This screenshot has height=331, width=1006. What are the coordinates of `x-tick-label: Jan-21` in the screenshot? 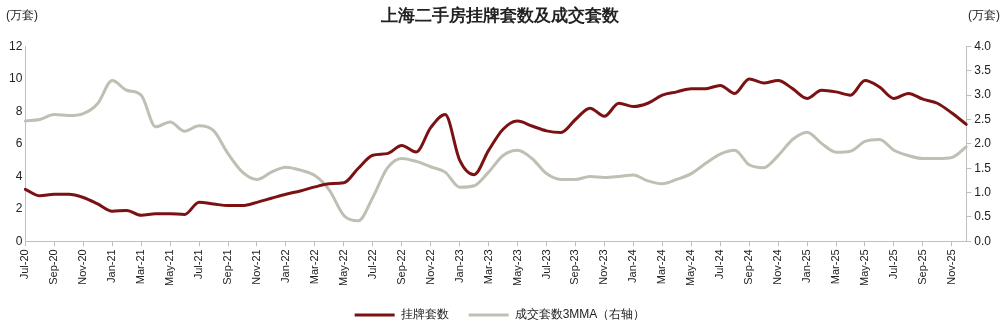 It's located at (111, 266).